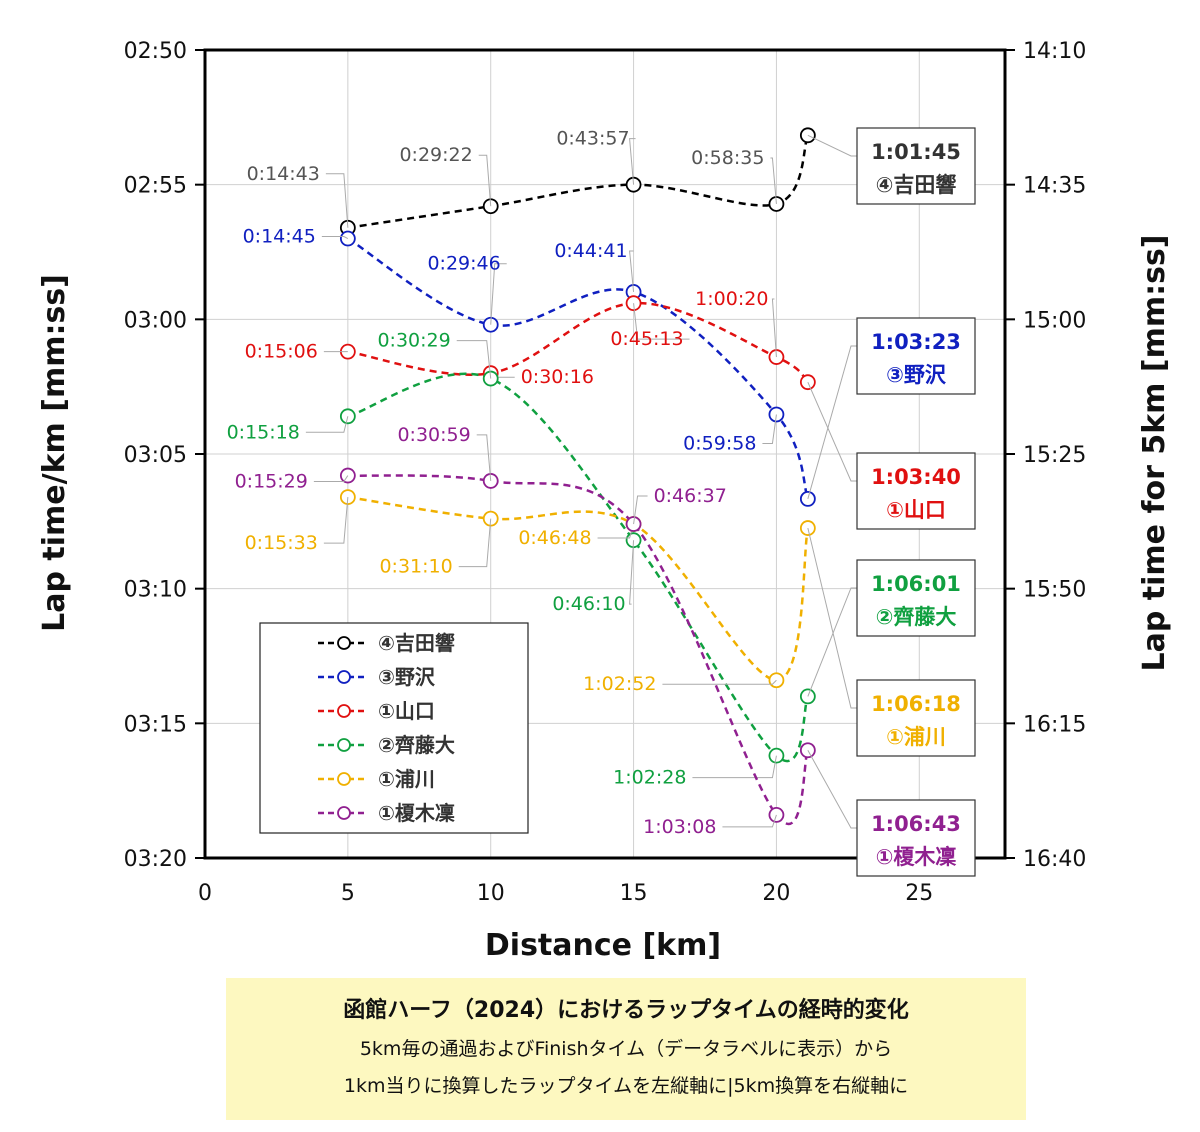 The image size is (1200, 1132). Describe the element at coordinates (271, 482) in the screenshot. I see `data-label: 0:15:29` at that location.